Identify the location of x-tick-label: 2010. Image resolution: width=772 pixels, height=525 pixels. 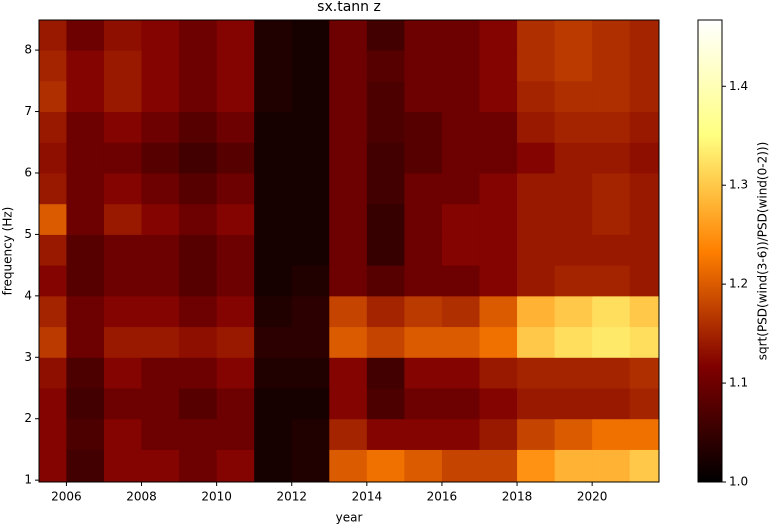
(216, 497).